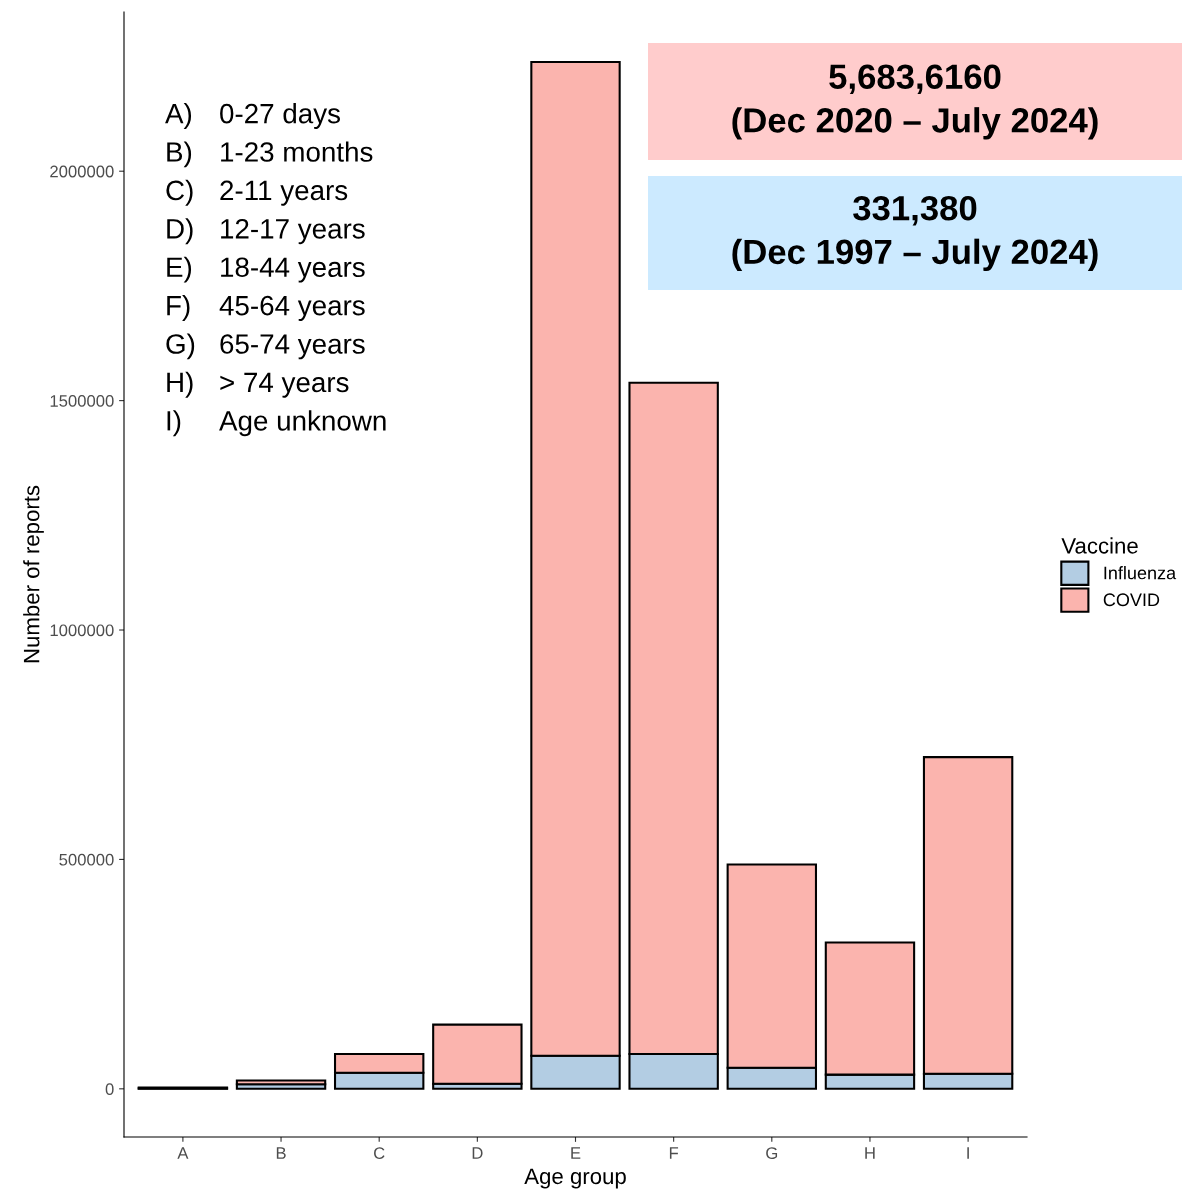 This screenshot has width=1185, height=1195. I want to click on legend-label: COVID, so click(1131, 600).